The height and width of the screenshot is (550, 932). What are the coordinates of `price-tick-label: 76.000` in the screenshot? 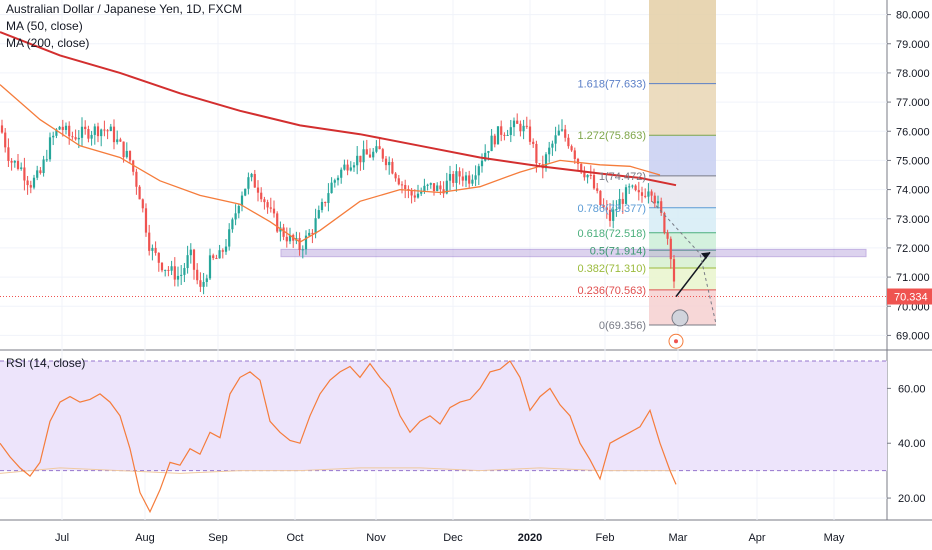 It's located at (913, 132).